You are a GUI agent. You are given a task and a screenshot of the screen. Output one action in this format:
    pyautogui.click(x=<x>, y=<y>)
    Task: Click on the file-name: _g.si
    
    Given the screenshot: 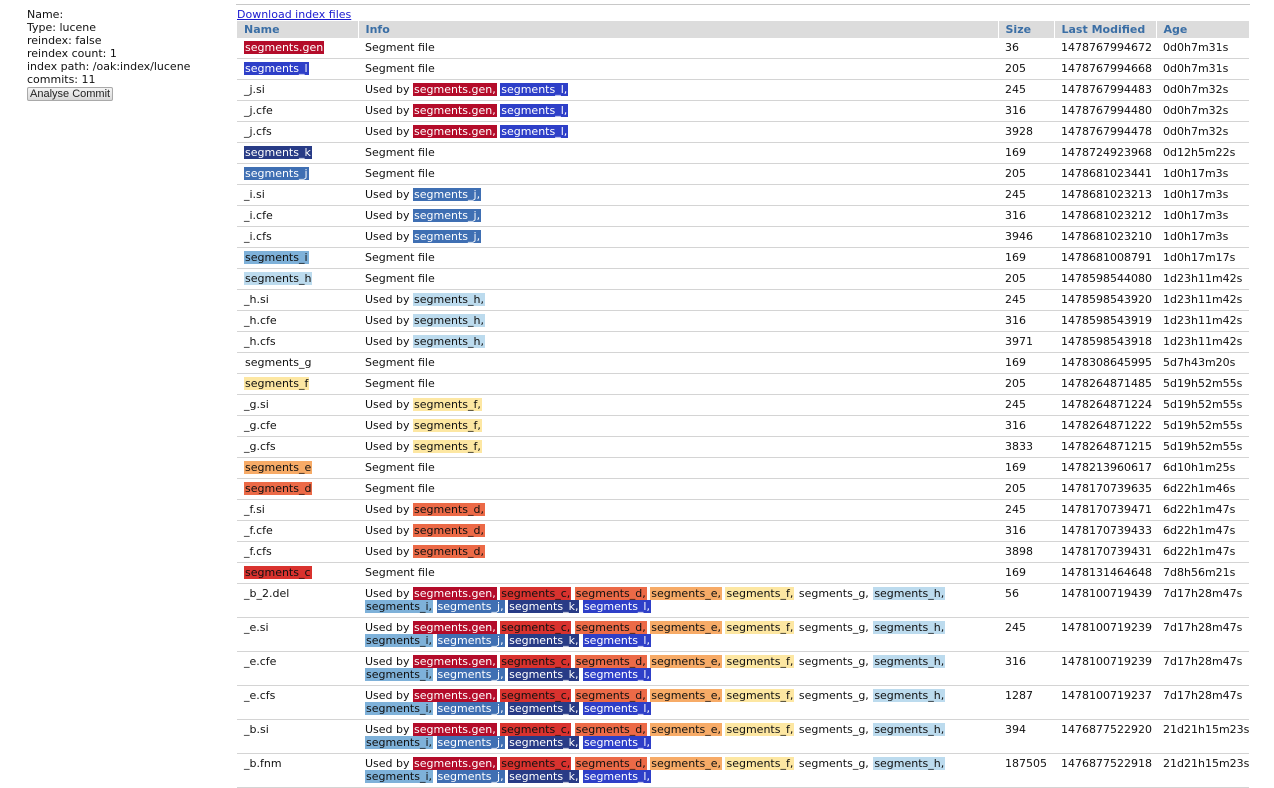 What is the action you would take?
    pyautogui.click(x=256, y=404)
    